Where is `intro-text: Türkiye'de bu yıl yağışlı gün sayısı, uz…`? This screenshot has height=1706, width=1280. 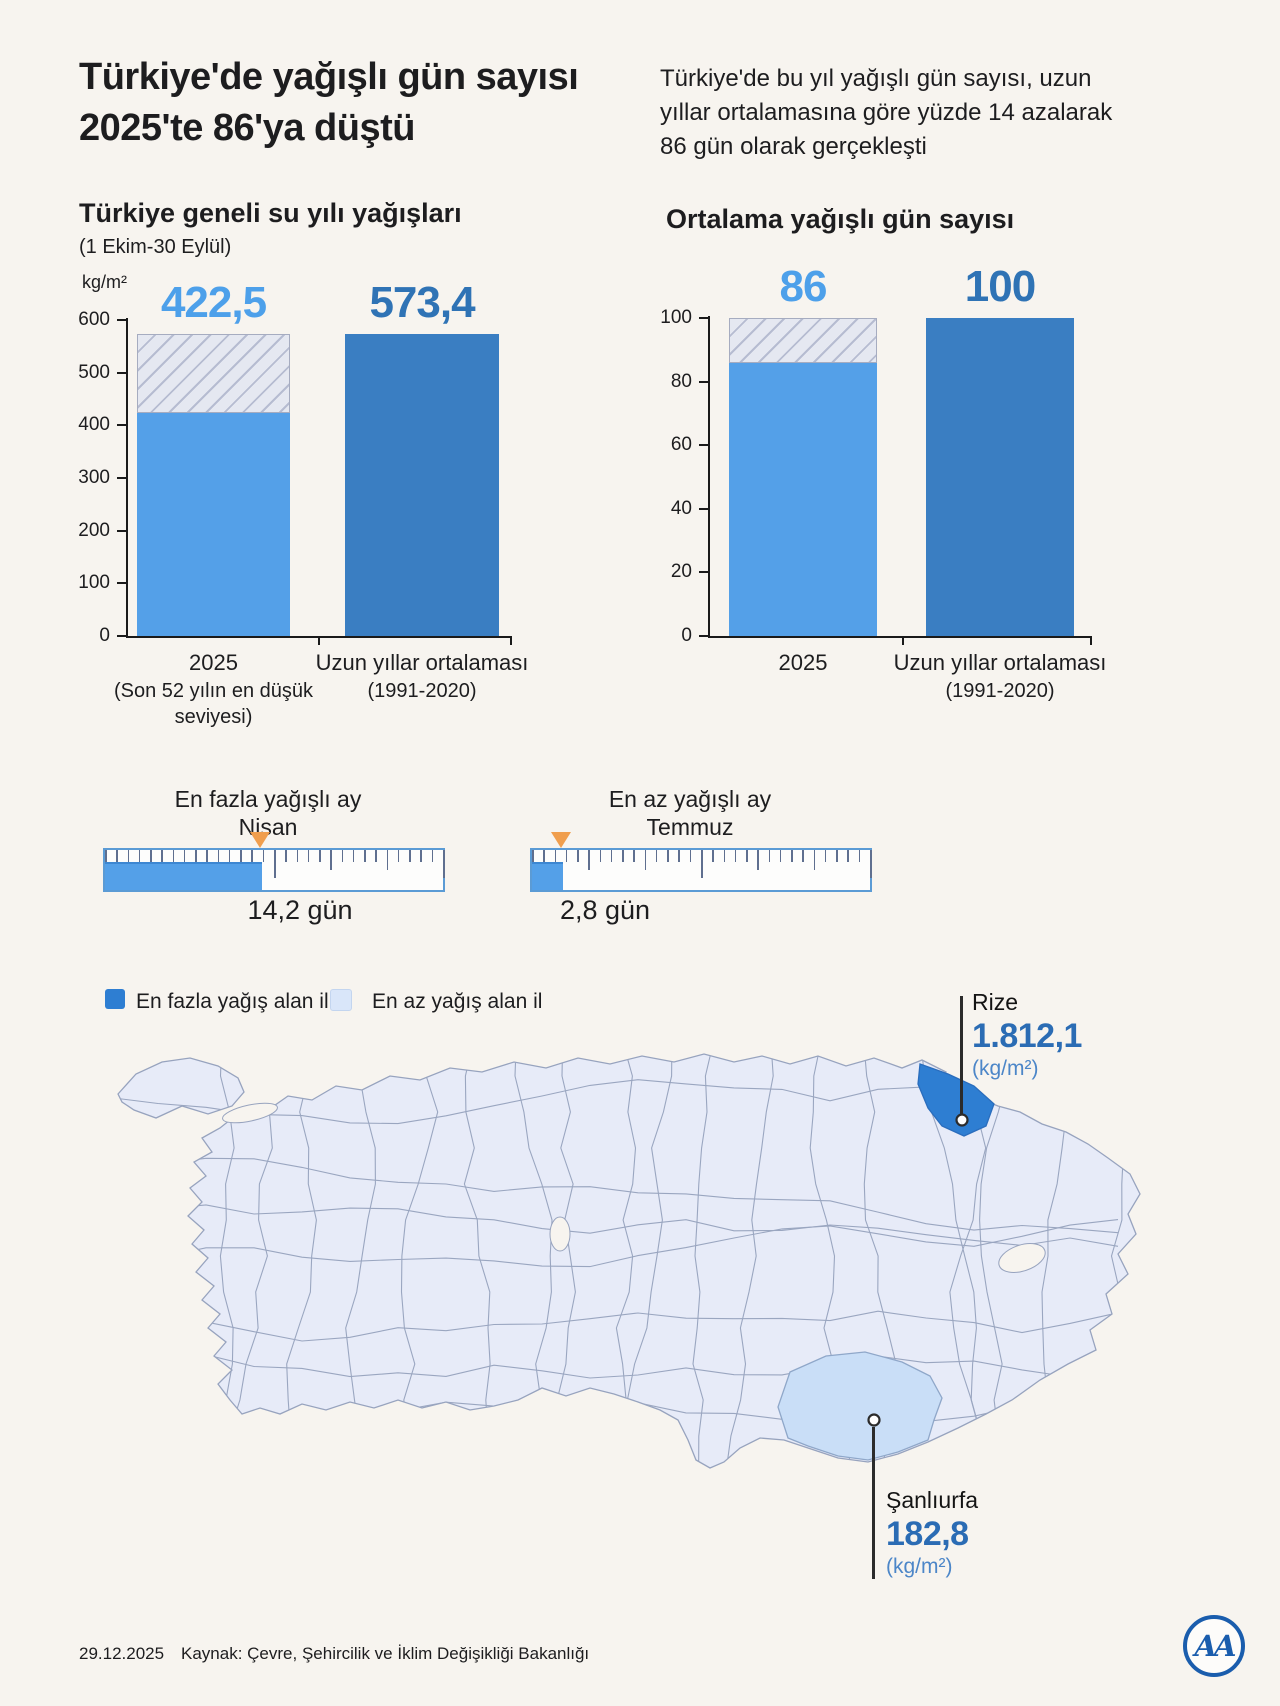
intro-text: Türkiye'de bu yıl yağışlı gün sayısı, uz… is located at coordinates (920, 113).